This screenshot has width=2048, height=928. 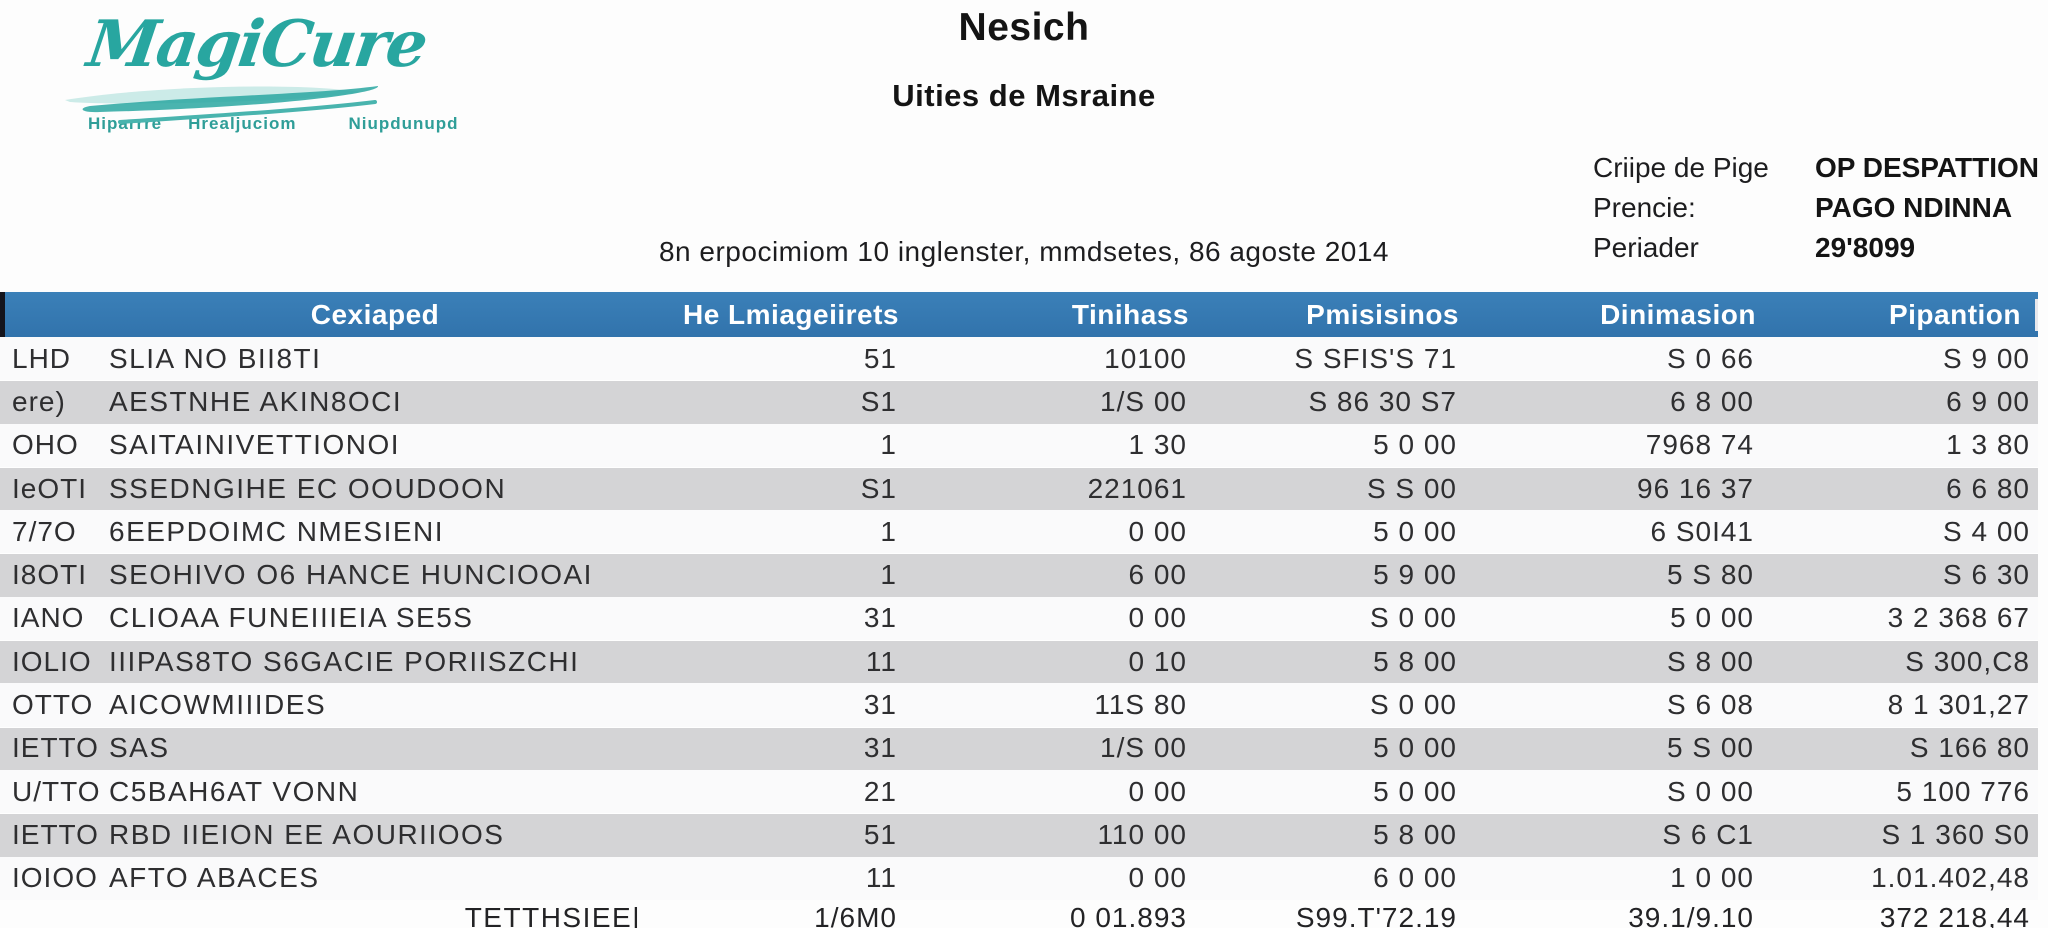 What do you see at coordinates (259, 70) in the screenshot?
I see `brand-logo-block: MagiCure Hiparrre Hrealjuciom Niupdunupd` at bounding box center [259, 70].